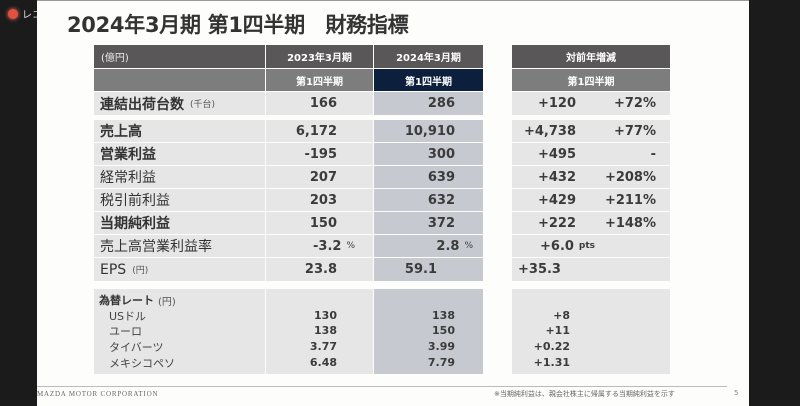  What do you see at coordinates (319, 80) in the screenshot?
I see `prev-quarter-header: 第1四半期` at bounding box center [319, 80].